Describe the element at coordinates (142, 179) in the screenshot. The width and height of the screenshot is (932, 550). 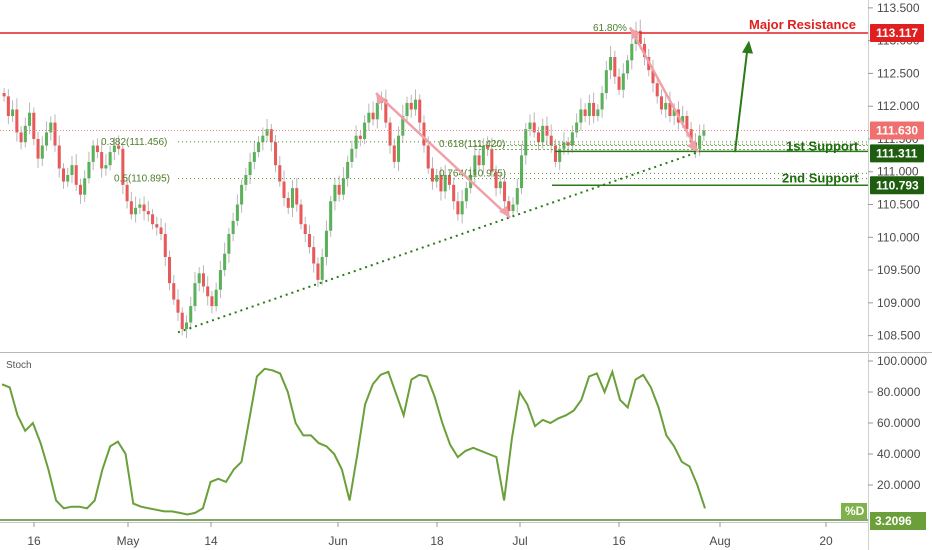
I see `fib-05-label: 0.5(110.895)` at that location.